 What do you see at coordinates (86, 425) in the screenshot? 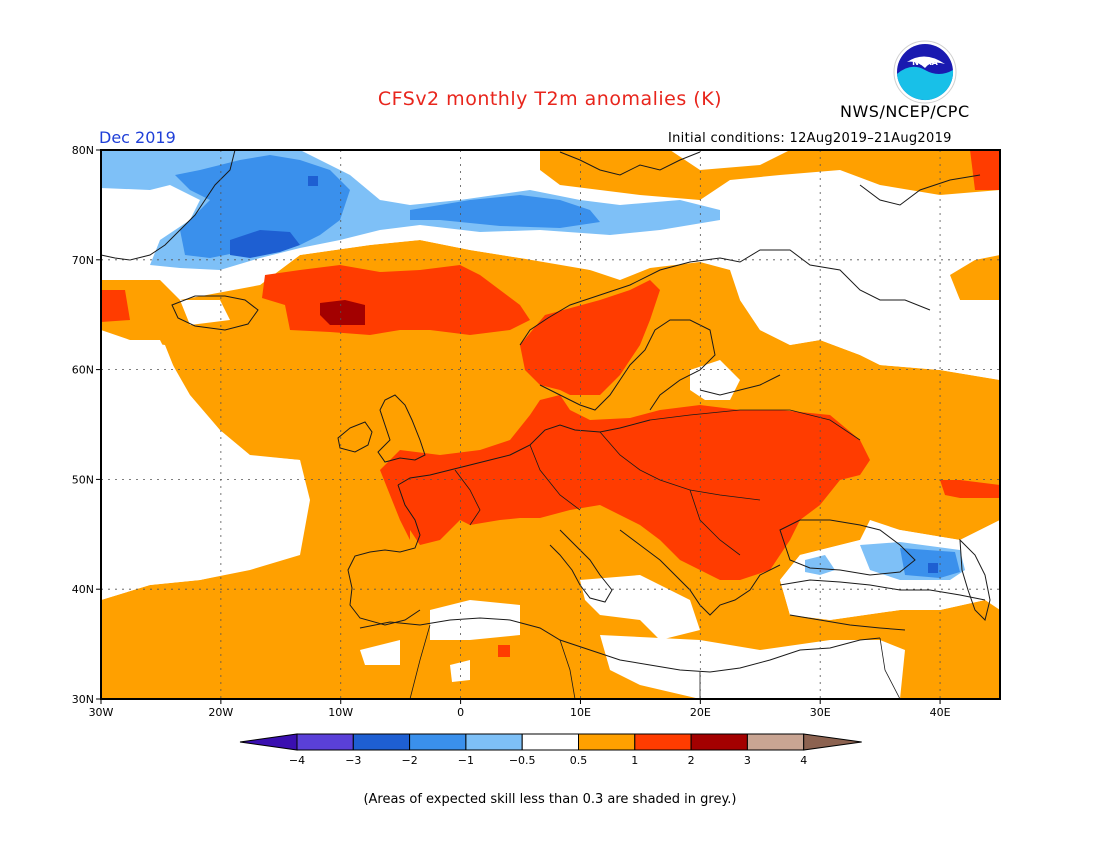
I see `latitude-ticks: 30N 40N 50N 60N 70N 80N` at bounding box center [86, 425].